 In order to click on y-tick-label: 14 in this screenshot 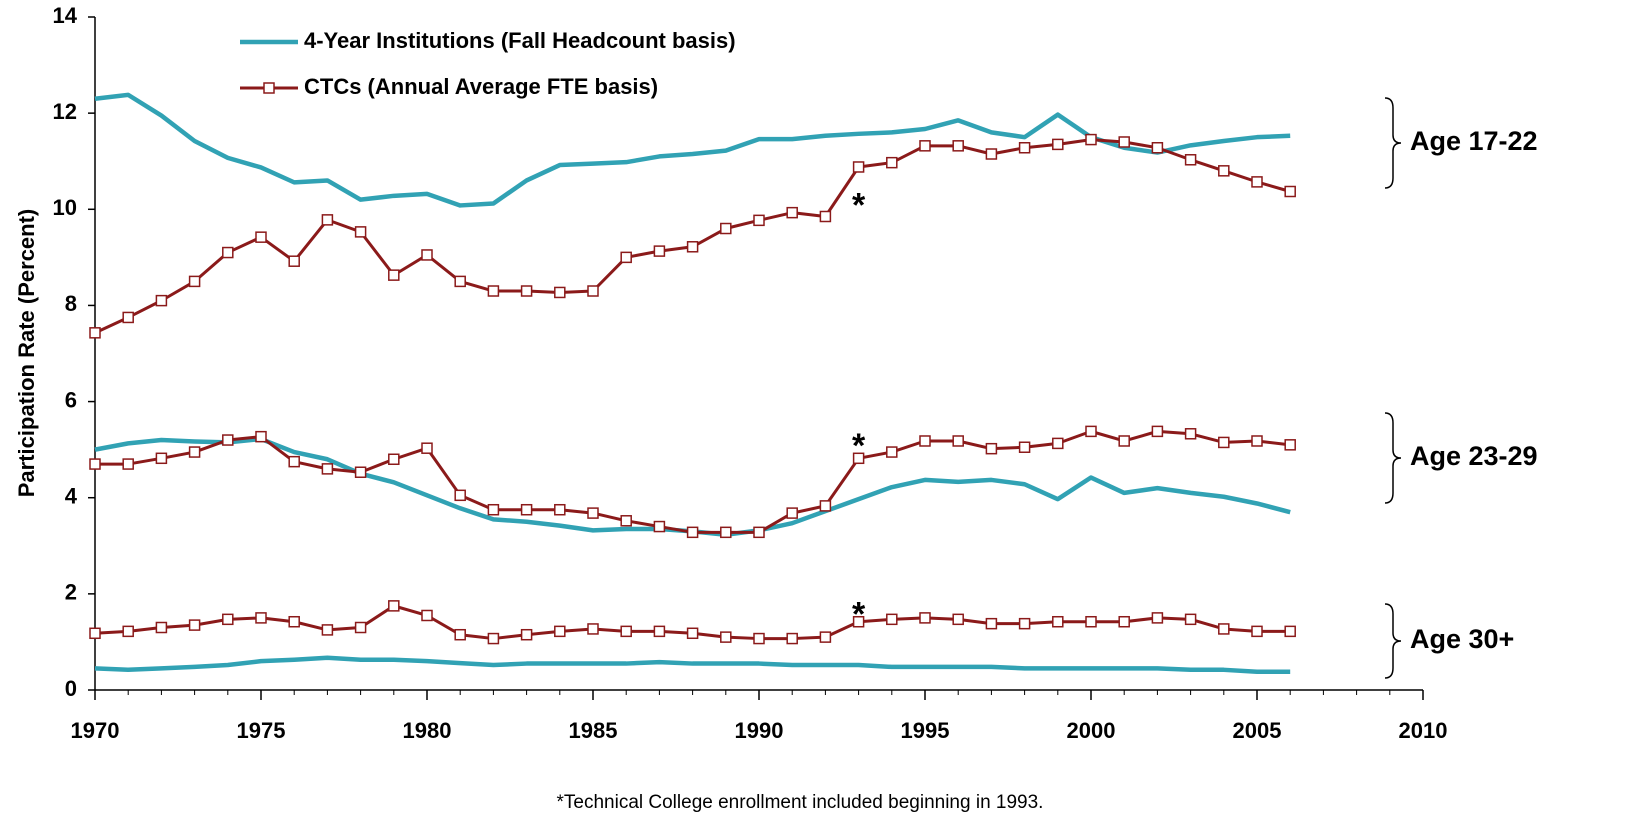, I will do `click(65, 15)`.